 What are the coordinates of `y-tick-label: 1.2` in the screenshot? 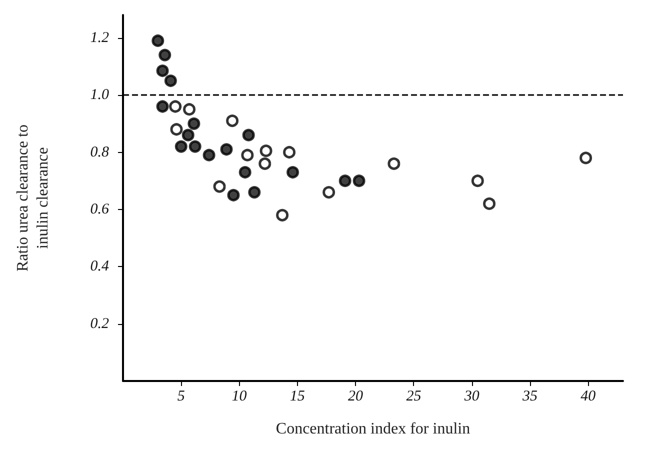 It's located at (100, 38).